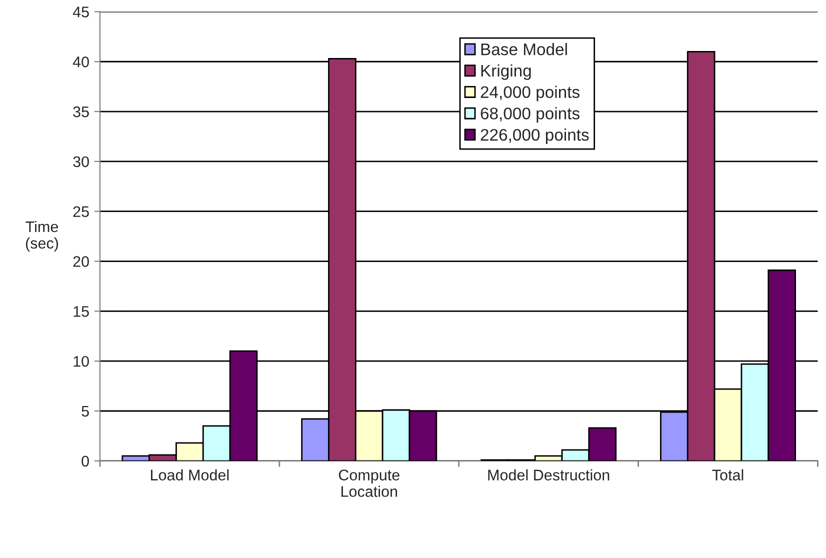 The width and height of the screenshot is (826, 558). I want to click on legend-label: 226,000 points, so click(534, 136).